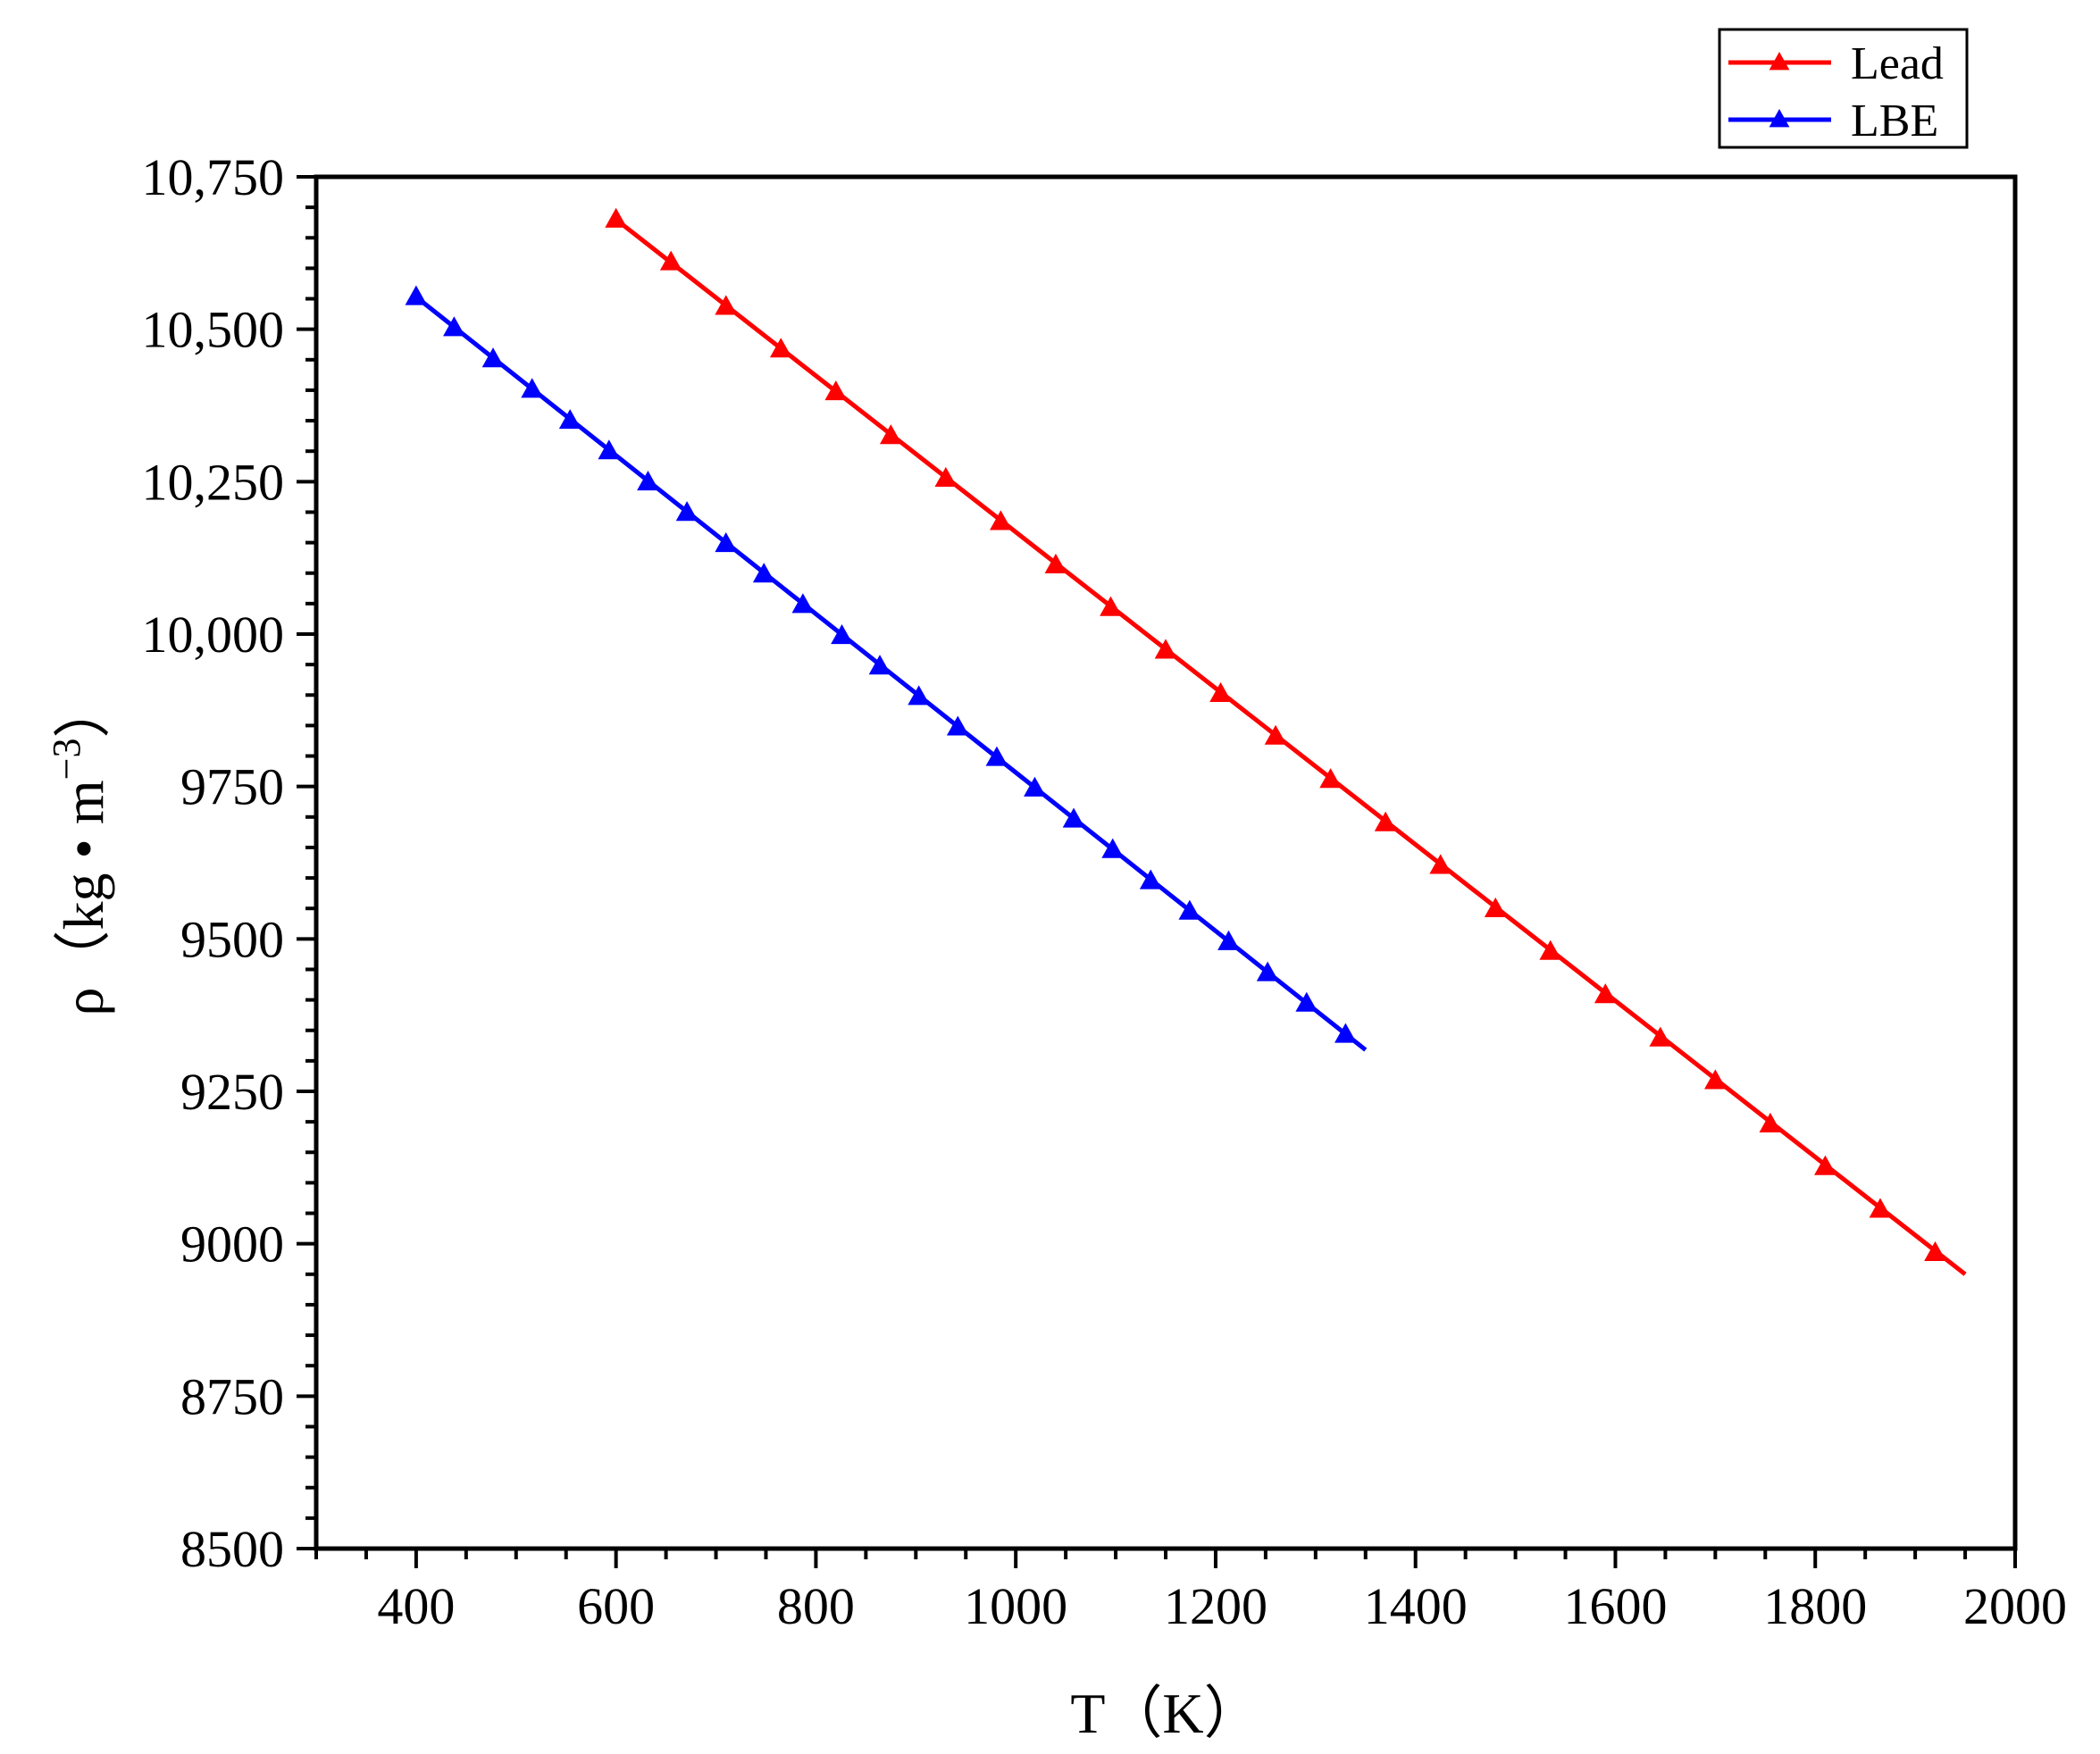 This screenshot has height=1754, width=2100. I want to click on legend-label-lead: Lead, so click(1898, 63).